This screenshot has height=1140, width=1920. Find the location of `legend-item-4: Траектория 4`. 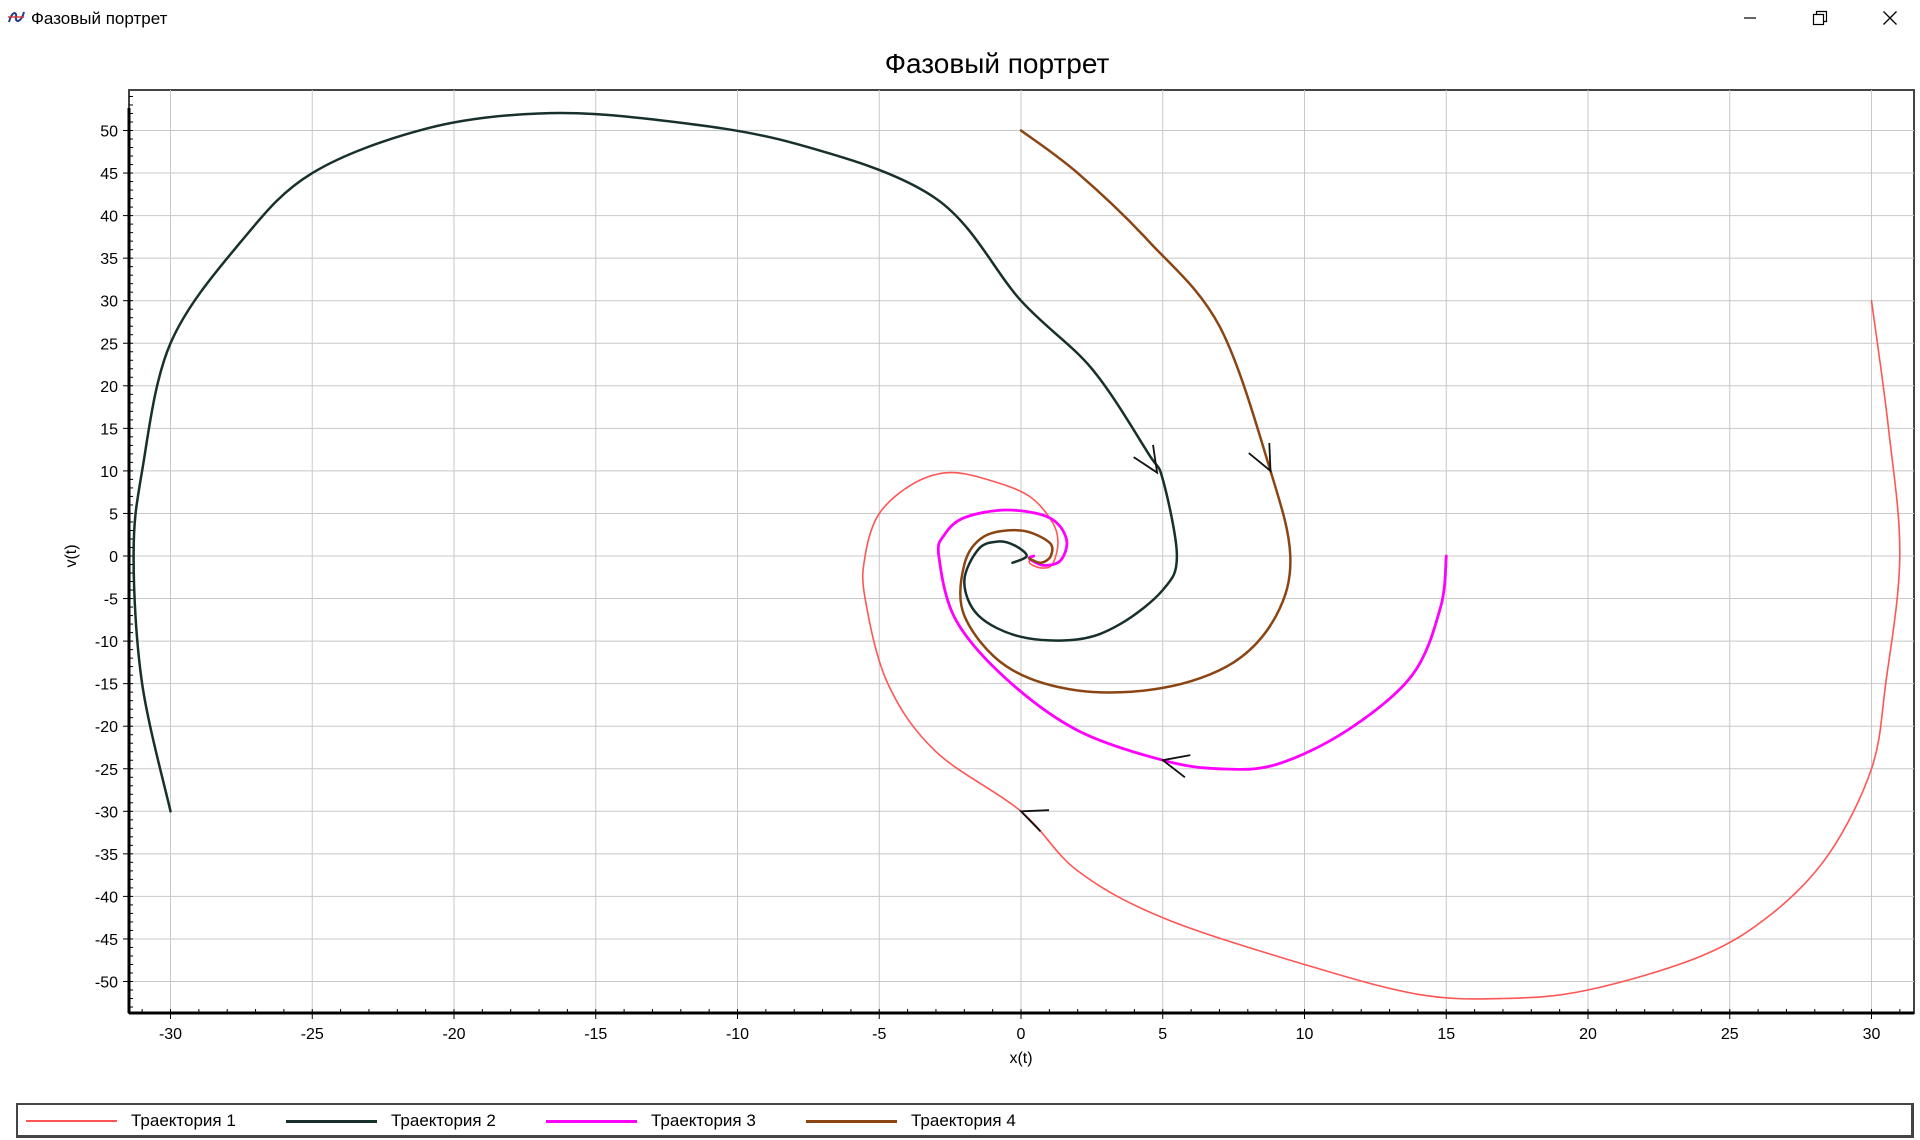

legend-item-4: Траектория 4 is located at coordinates (911, 1121).